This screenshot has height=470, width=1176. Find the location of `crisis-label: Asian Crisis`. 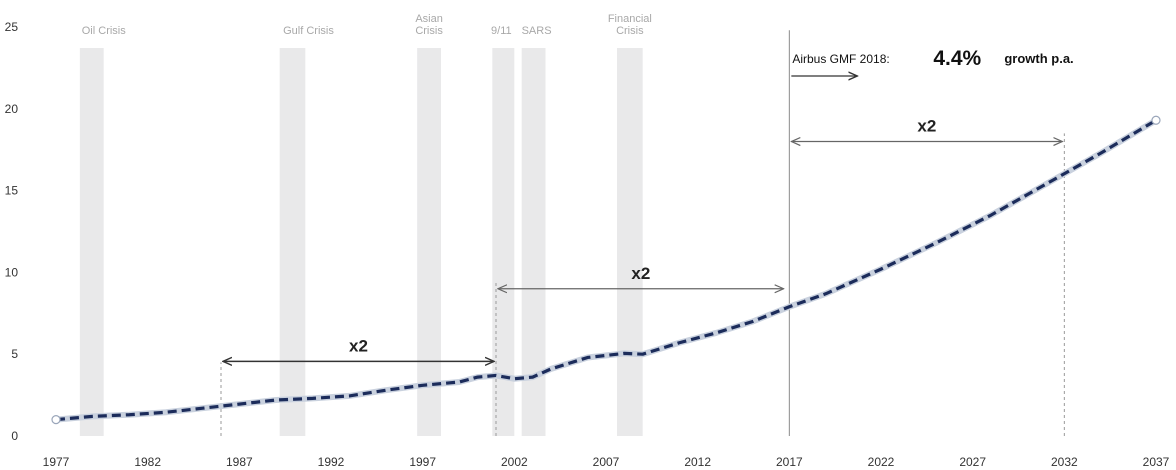

crisis-label: Asian Crisis is located at coordinates (429, 25).